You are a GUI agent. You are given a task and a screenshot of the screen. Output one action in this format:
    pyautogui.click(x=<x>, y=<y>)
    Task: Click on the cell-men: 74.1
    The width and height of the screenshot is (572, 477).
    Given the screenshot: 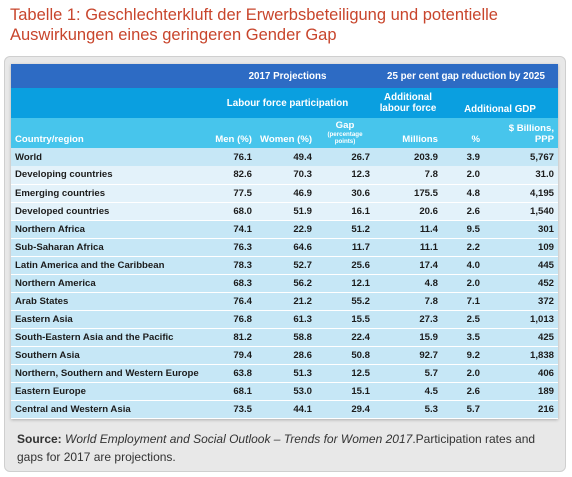 What is the action you would take?
    pyautogui.click(x=228, y=229)
    